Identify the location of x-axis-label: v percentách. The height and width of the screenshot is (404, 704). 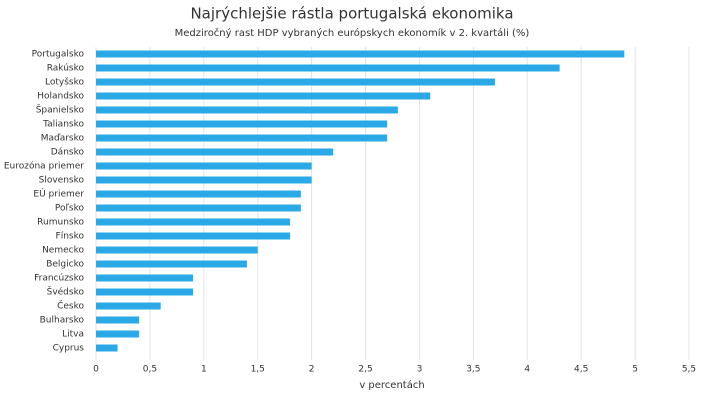
(391, 385).